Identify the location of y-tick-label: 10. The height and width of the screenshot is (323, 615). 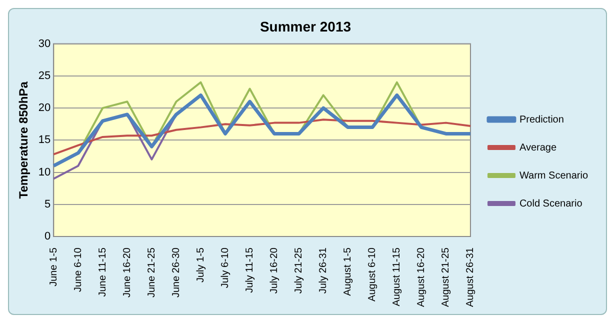
(44, 172).